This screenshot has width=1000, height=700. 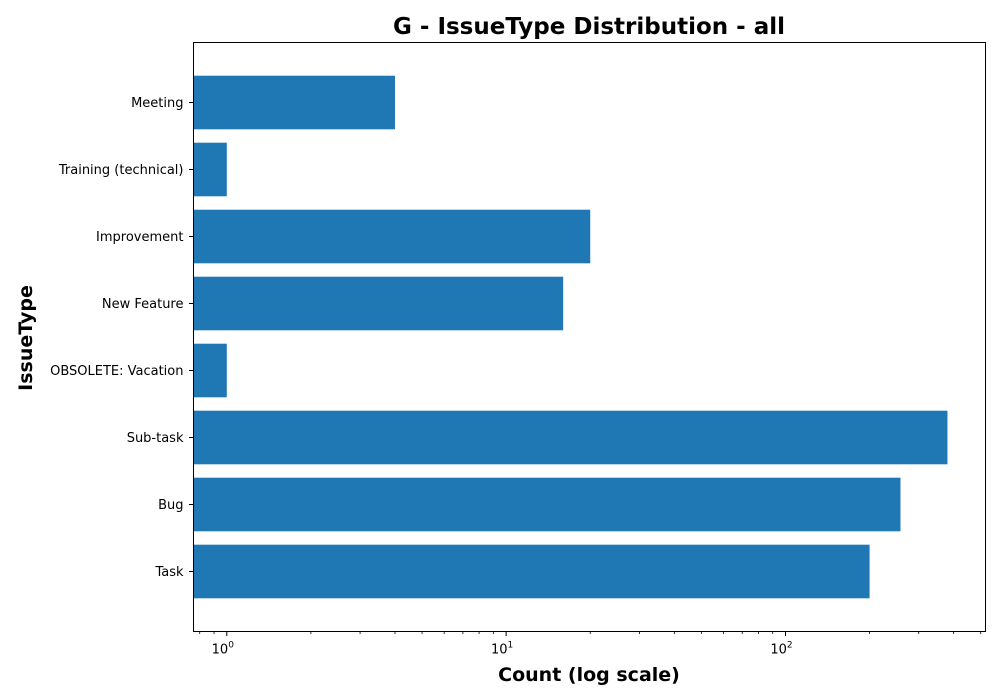 What do you see at coordinates (223, 649) in the screenshot?
I see `x-tick-label: 100` at bounding box center [223, 649].